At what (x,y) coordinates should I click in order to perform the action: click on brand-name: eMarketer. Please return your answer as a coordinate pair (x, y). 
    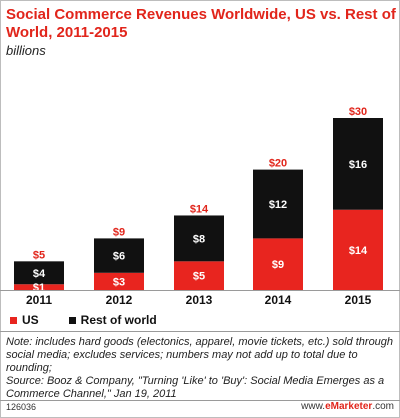
    Looking at the image, I should click on (349, 406).